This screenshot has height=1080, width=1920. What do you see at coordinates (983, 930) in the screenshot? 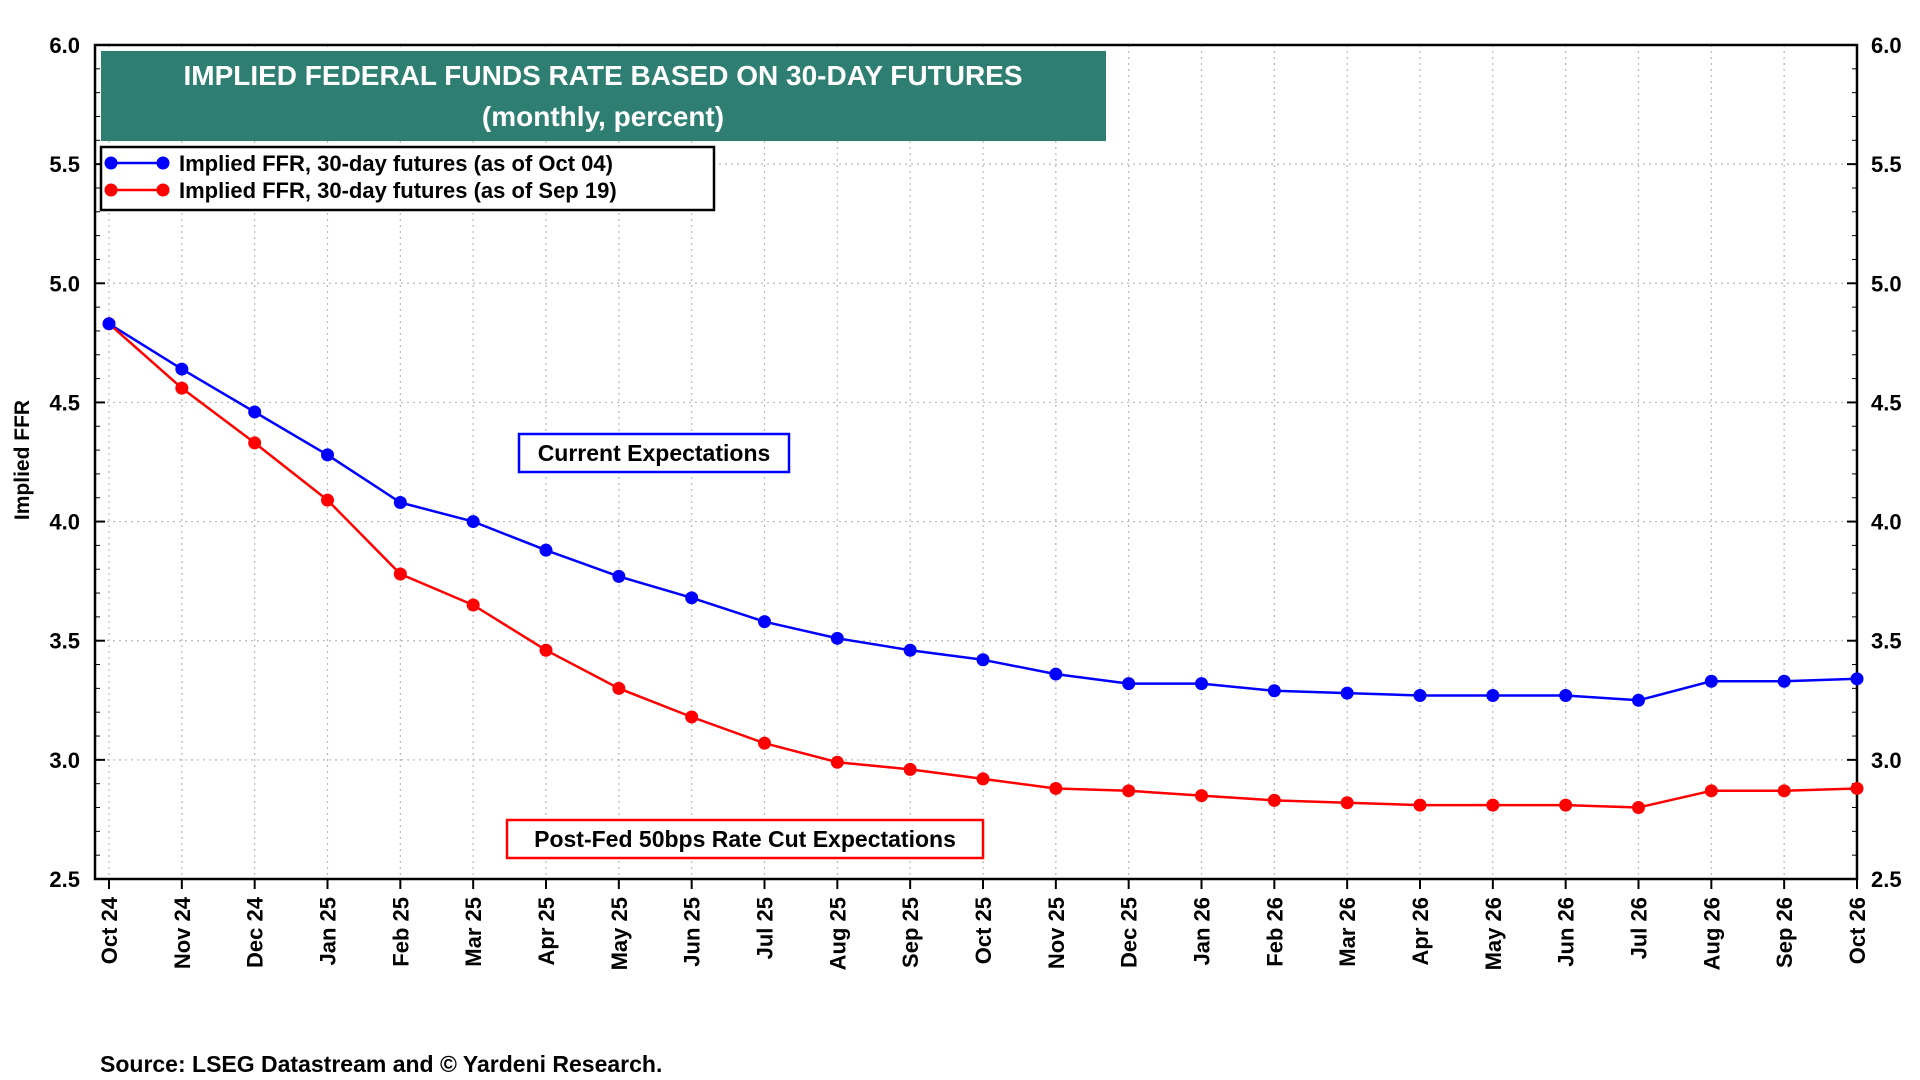
I see `x-tick-label: Oct 25` at bounding box center [983, 930].